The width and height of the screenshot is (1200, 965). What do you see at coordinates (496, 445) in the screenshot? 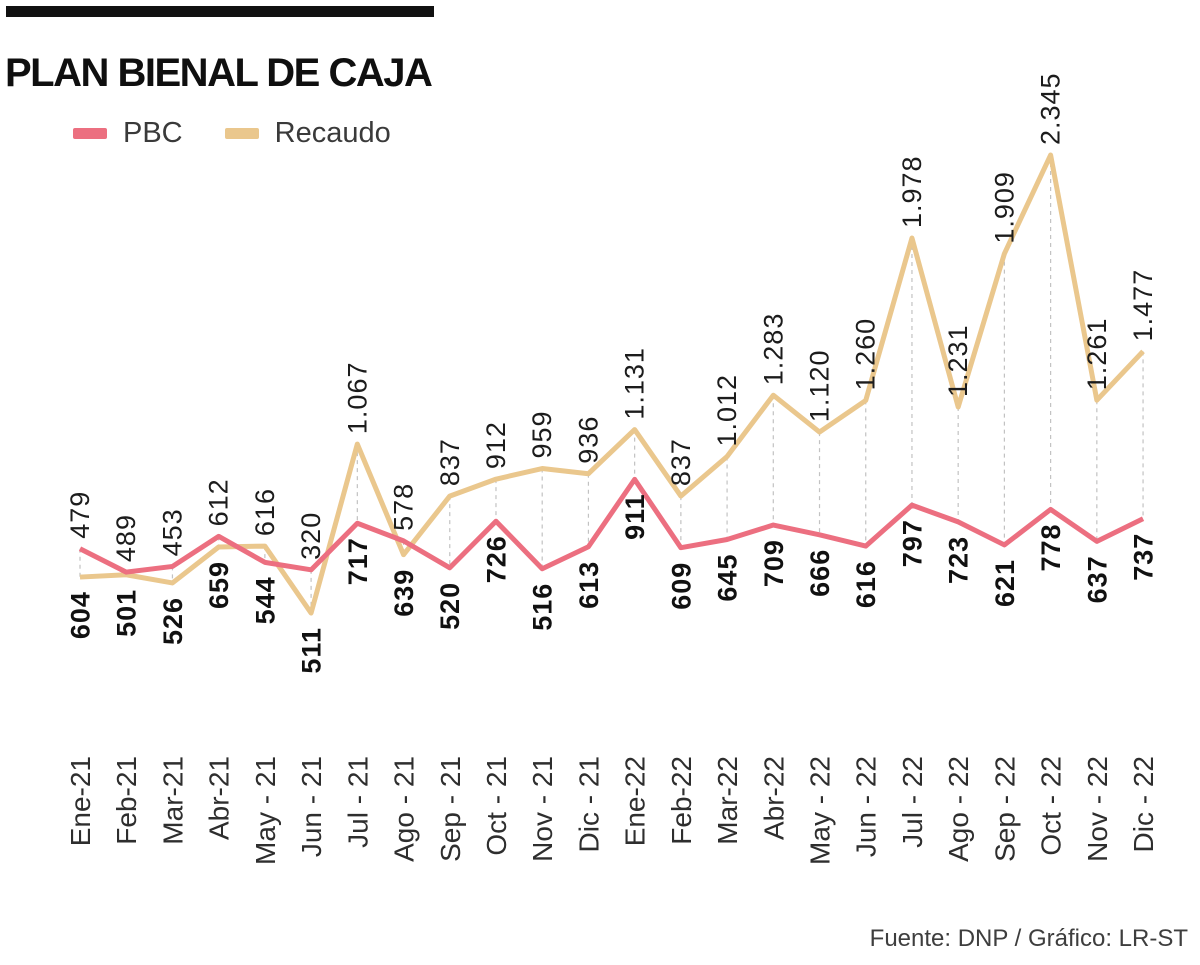
I see `recaudo-value-label: 912` at bounding box center [496, 445].